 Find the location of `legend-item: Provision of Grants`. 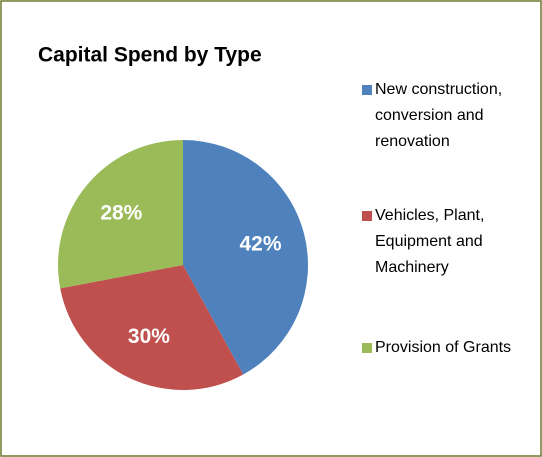

legend-item: Provision of Grants is located at coordinates (437, 348).